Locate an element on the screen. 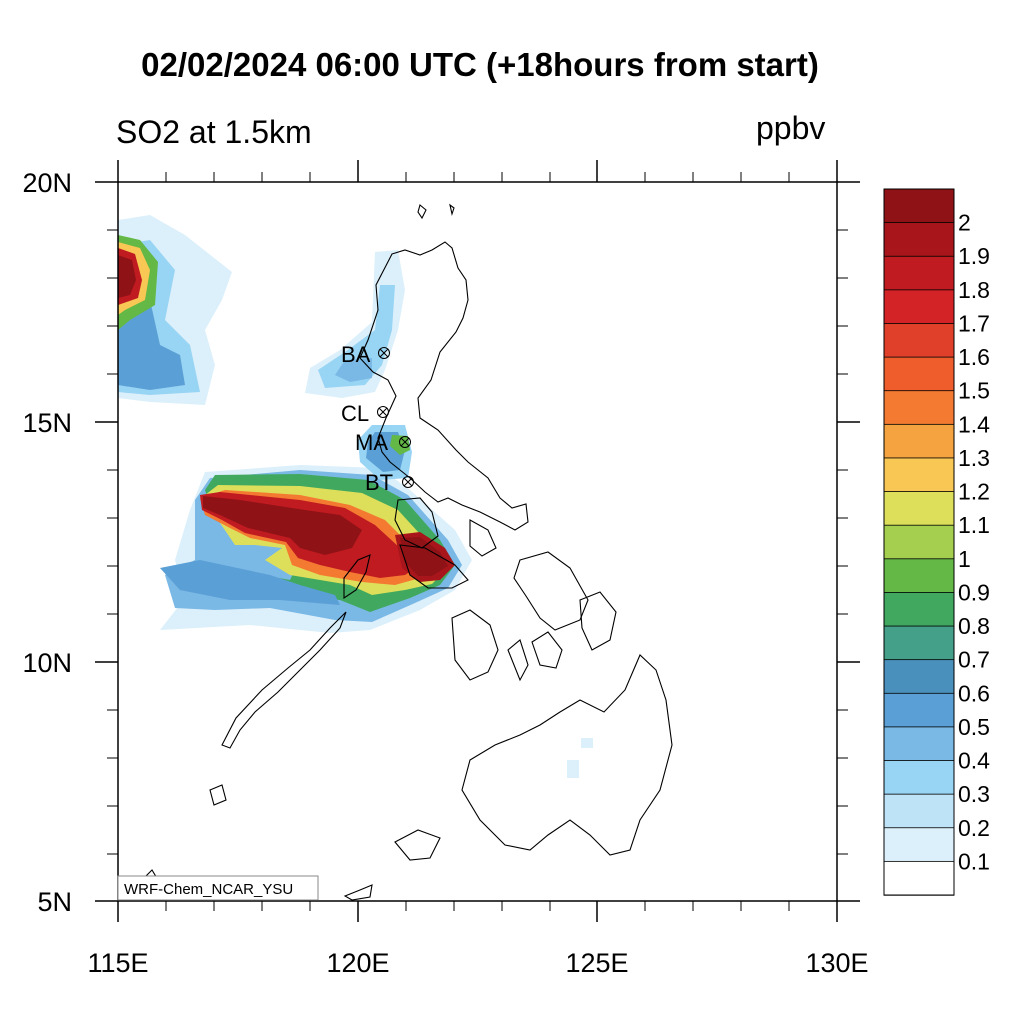 The image size is (1024, 1024). lat-tick-10: 10N is located at coordinates (47, 663).